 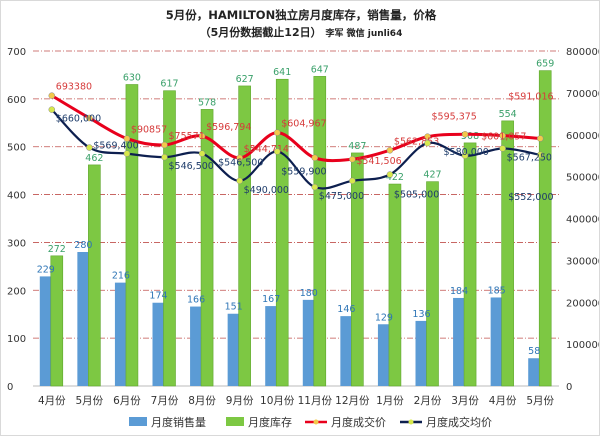 I want to click on x-tick-label: 5月份, so click(x=90, y=401).